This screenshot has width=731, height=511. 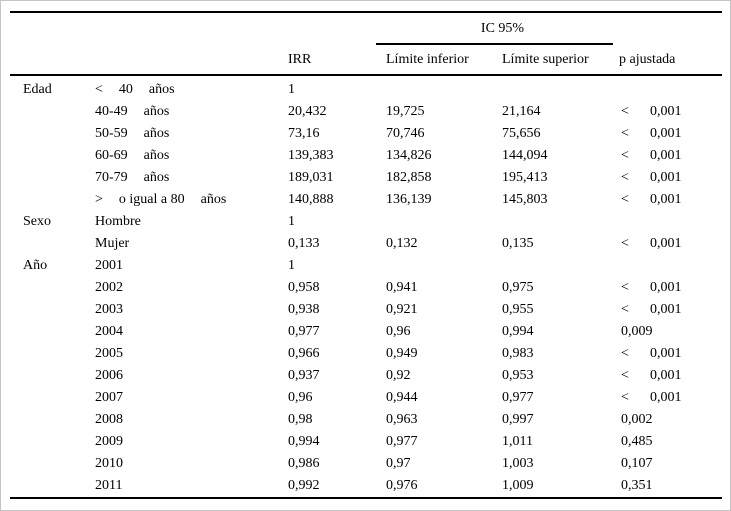 I want to click on table-row: 2006 0,937 0,92 0,953 <0,001, so click(x=366, y=376).